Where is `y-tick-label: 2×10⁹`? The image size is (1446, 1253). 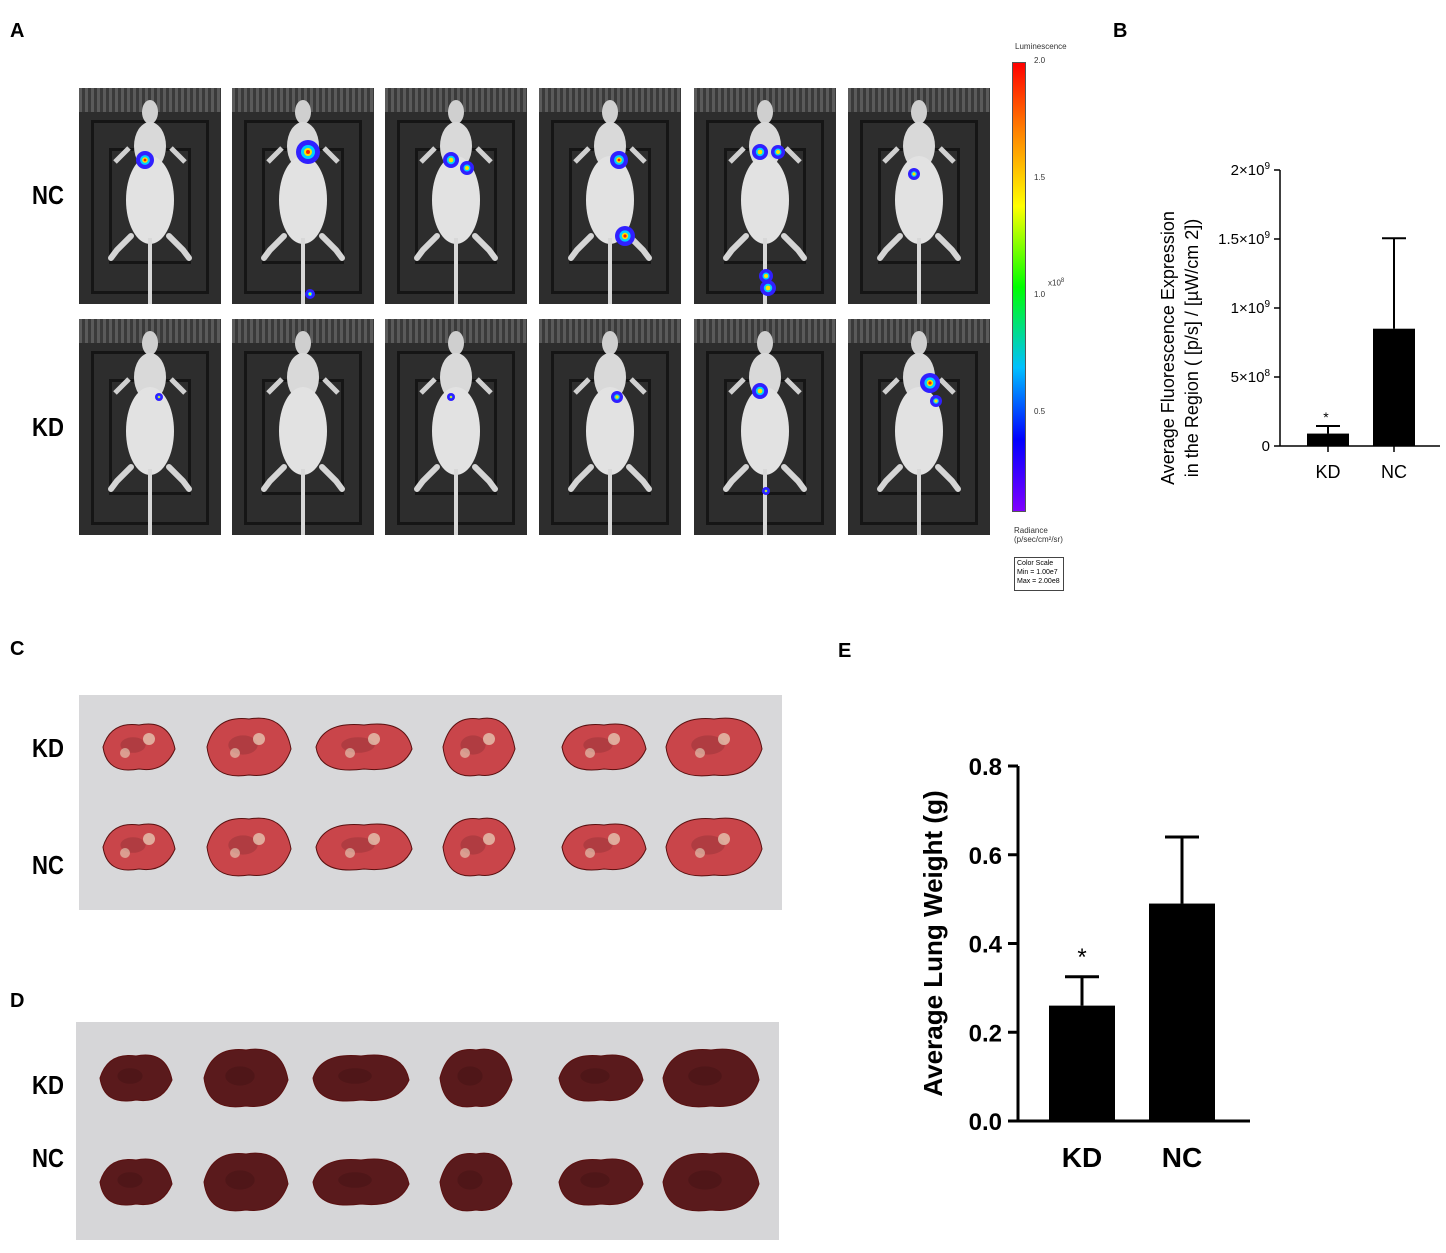
y-tick-label: 2×10⁹ is located at coordinates (1251, 170).